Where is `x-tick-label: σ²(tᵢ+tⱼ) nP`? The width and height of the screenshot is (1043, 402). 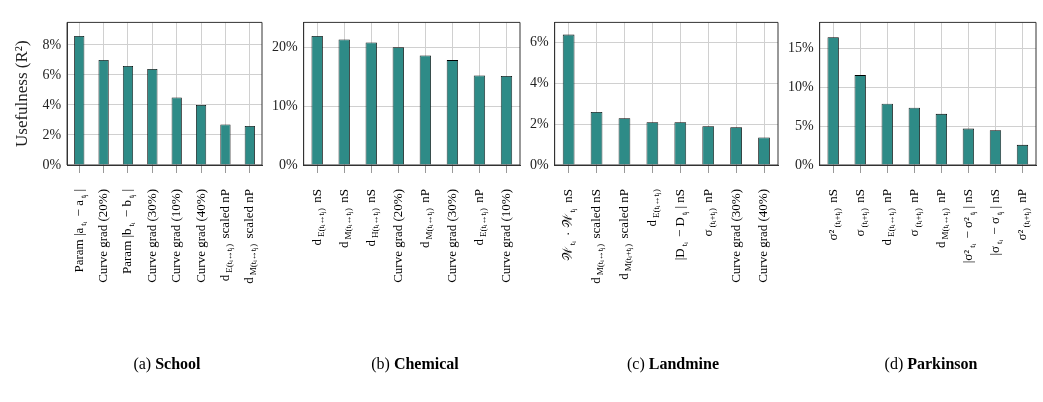
x-tick-label: σ²(tᵢ+tⱼ) nP is located at coordinates (1022, 215).